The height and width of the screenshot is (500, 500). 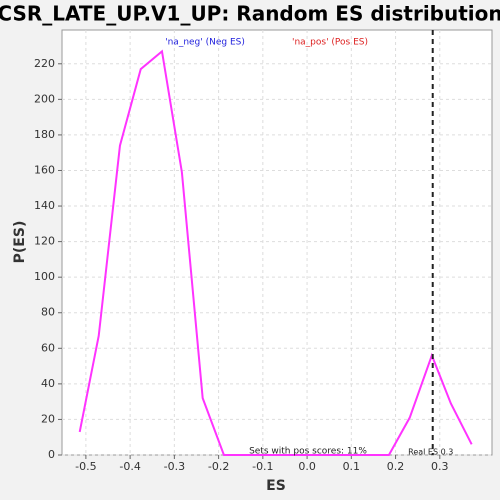 I want to click on x-tick-label: 0.0, so click(x=307, y=466).